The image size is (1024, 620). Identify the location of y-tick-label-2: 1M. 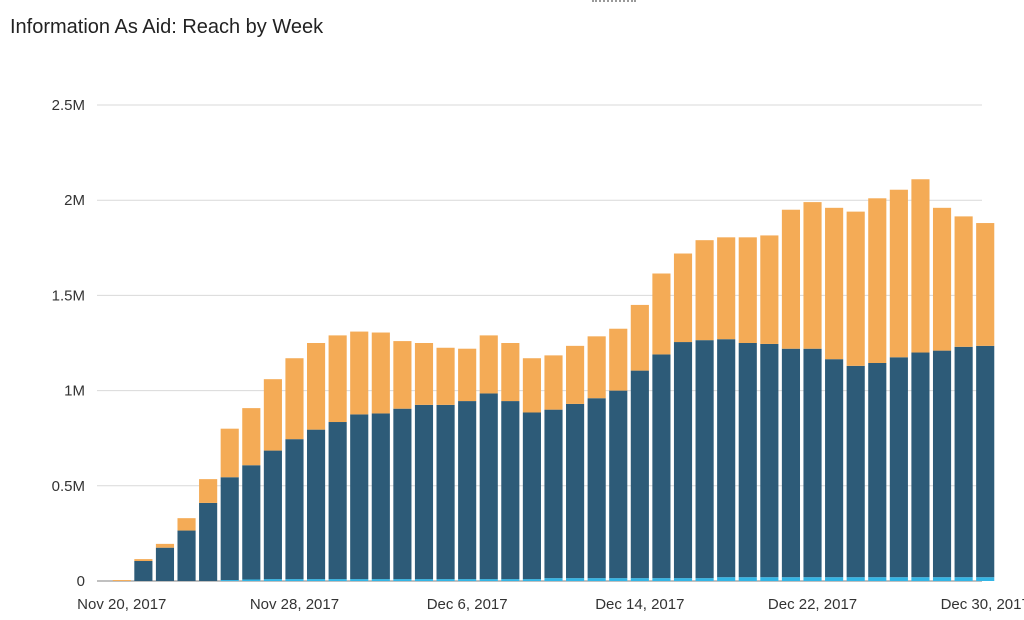
(74, 391).